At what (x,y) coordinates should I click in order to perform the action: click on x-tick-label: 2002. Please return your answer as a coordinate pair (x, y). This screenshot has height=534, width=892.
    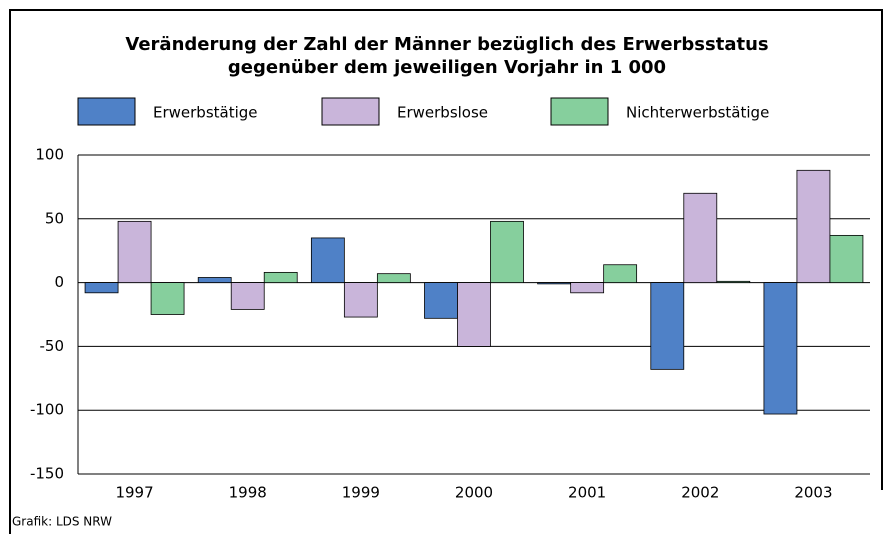
    Looking at the image, I should click on (700, 493).